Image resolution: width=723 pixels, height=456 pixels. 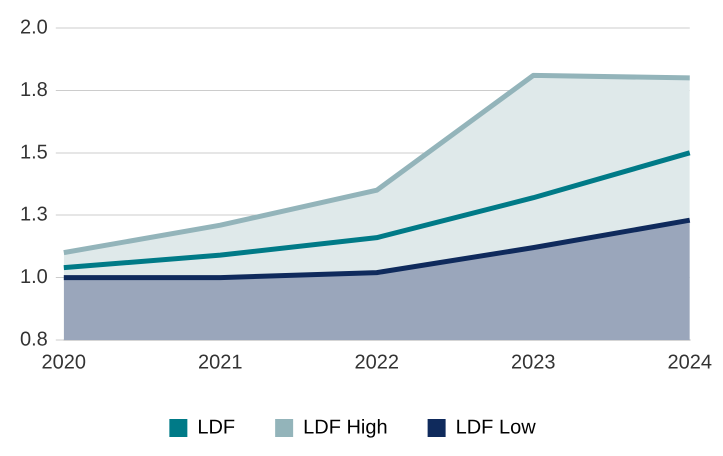 What do you see at coordinates (377, 363) in the screenshot?
I see `x-tick-label: 2022` at bounding box center [377, 363].